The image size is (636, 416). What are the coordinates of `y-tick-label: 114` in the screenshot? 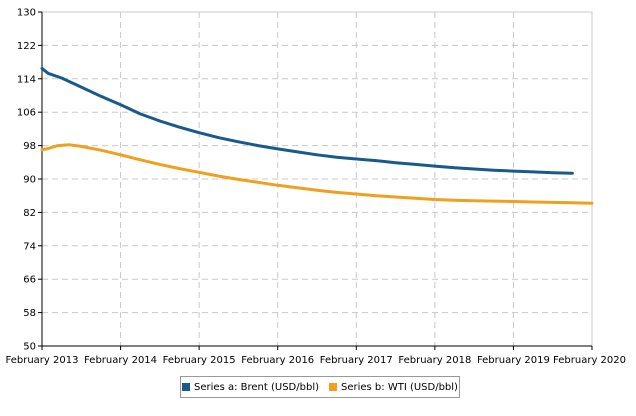 It's located at (26, 79).